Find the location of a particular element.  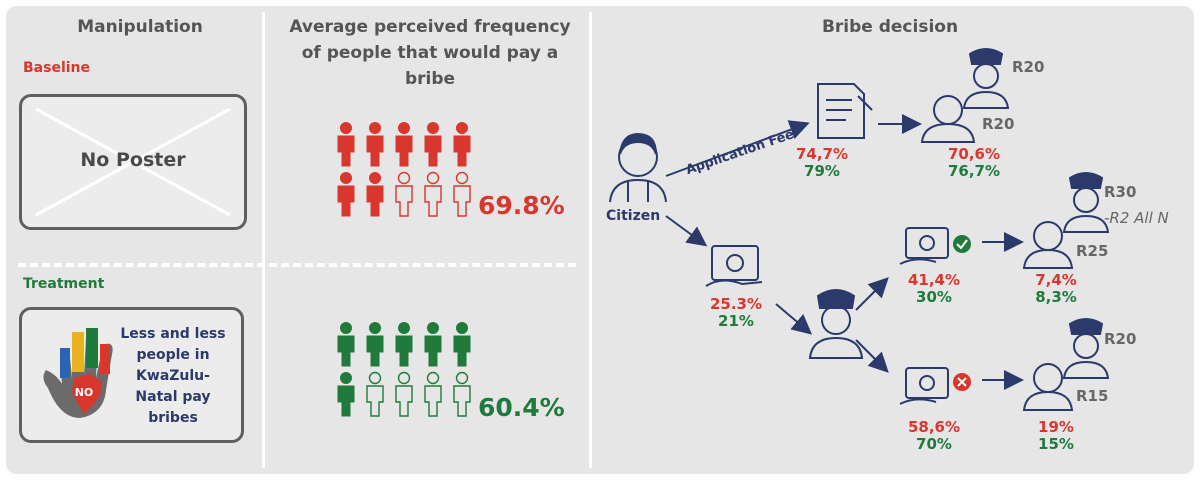

citizen-label: Citizen is located at coordinates (633, 216).